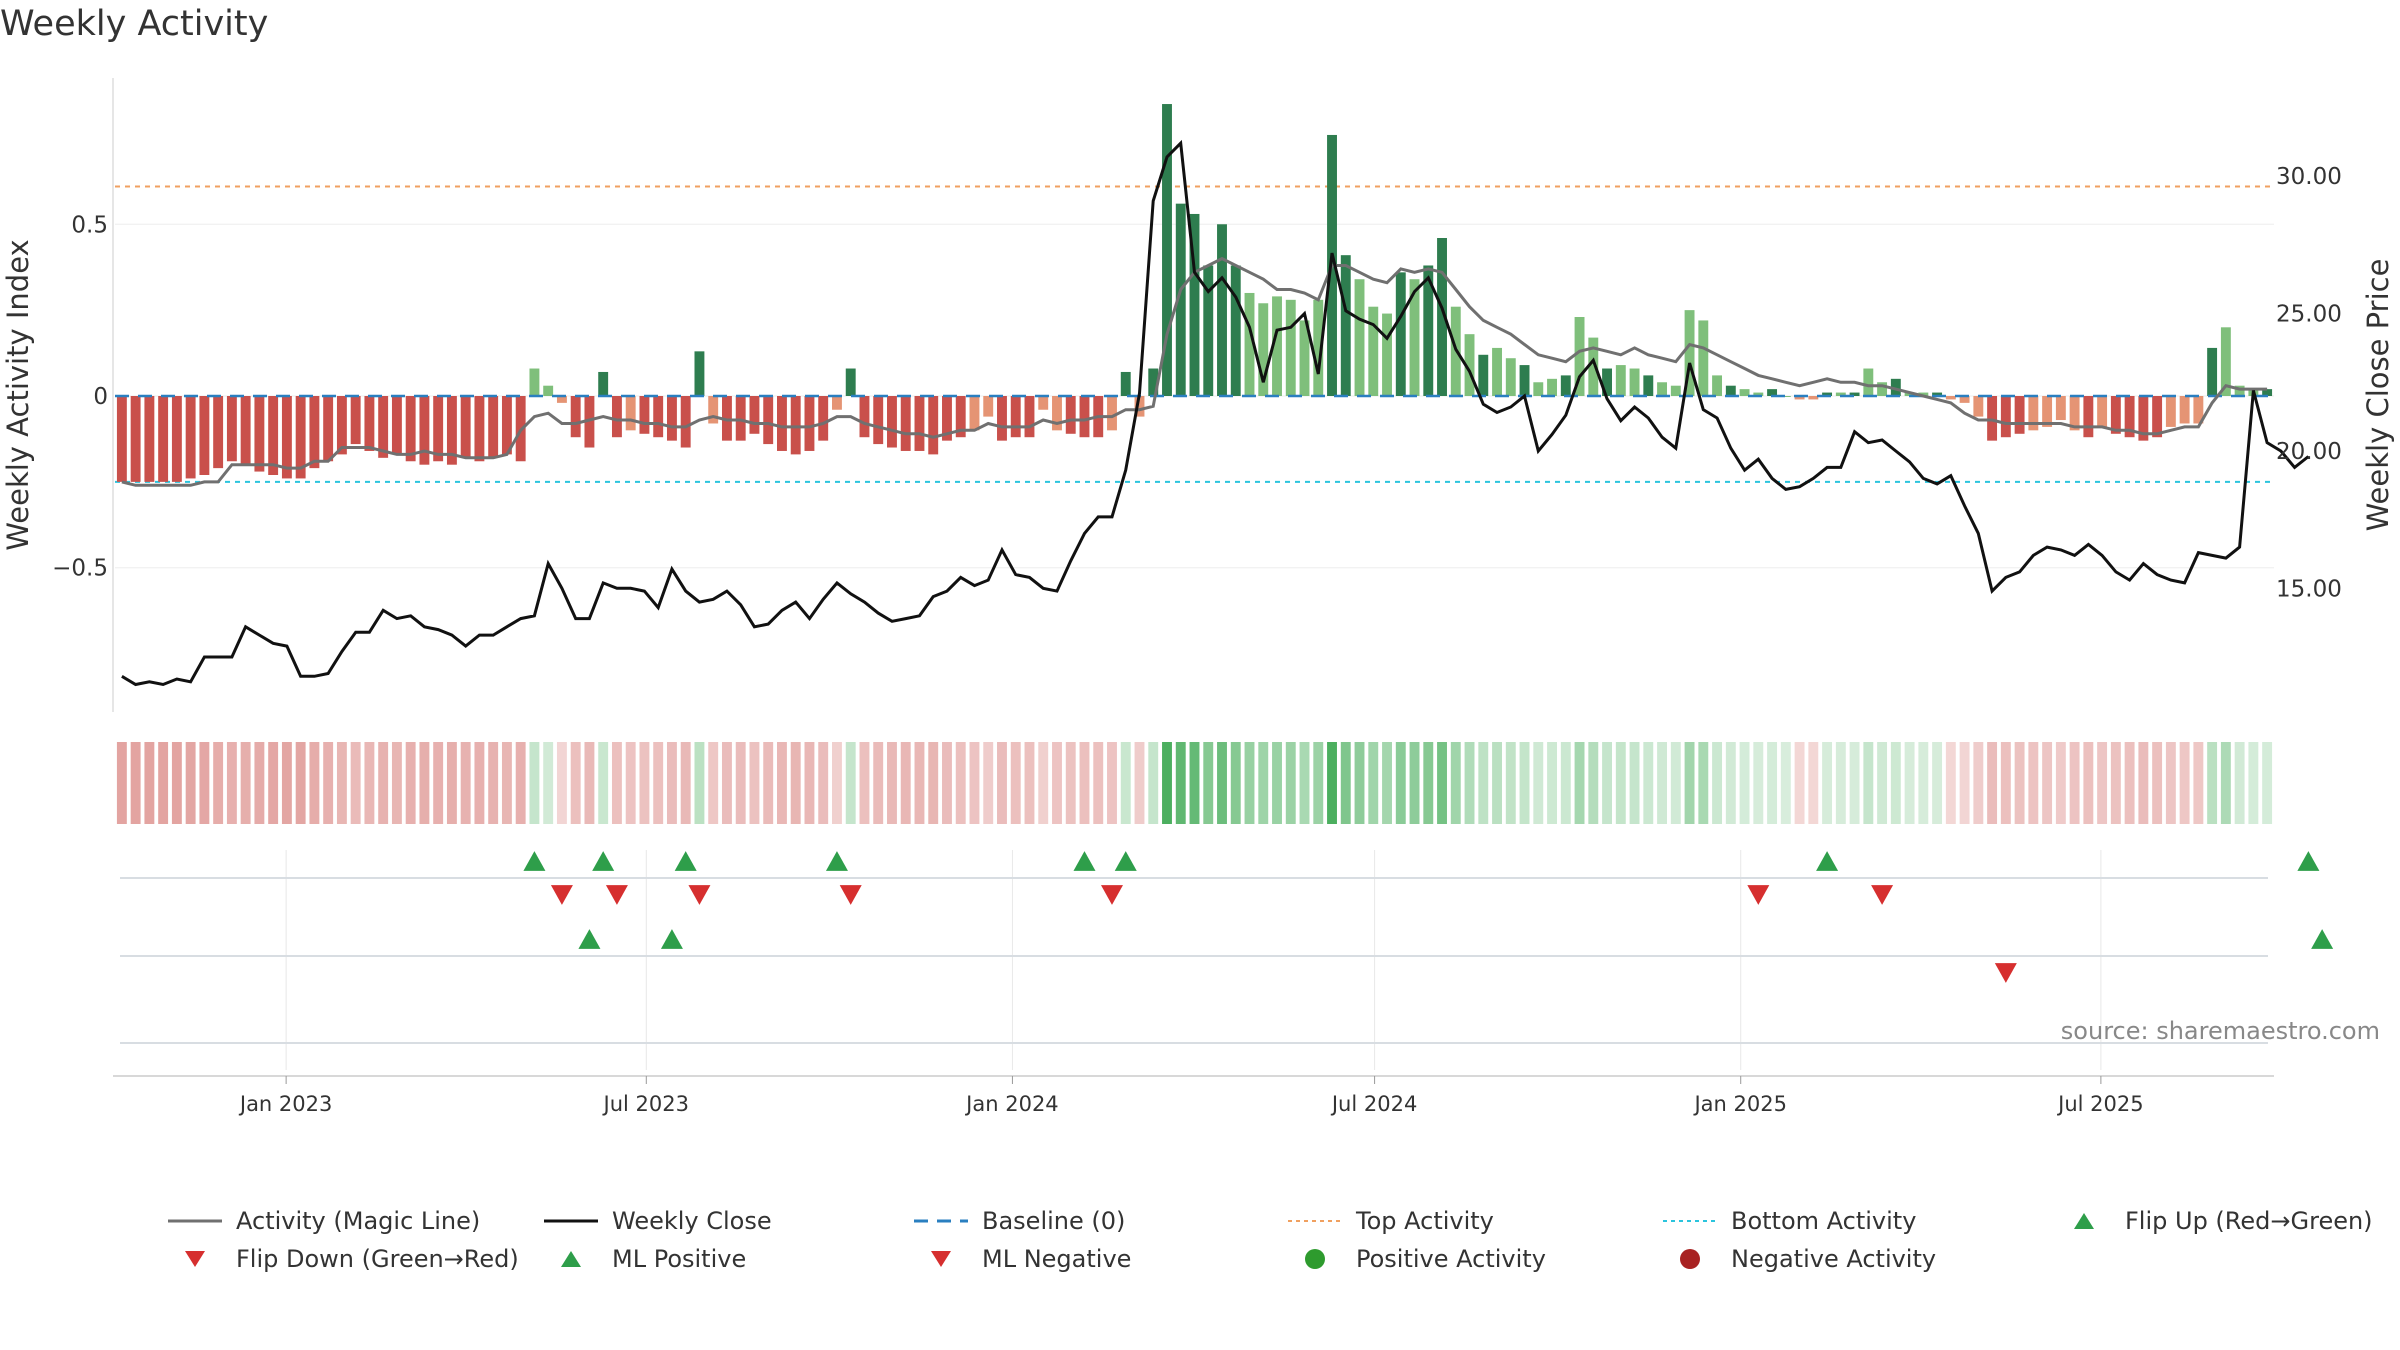 This screenshot has width=2400, height=1350. Describe the element at coordinates (1011, 1104) in the screenshot. I see `x-tick-label: Jan 2024` at that location.